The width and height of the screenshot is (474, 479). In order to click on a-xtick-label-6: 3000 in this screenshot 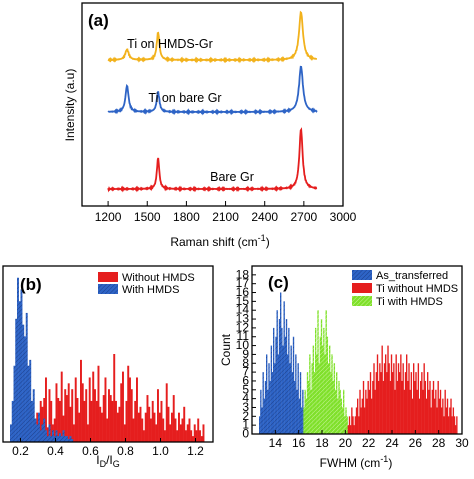, I will do `click(343, 217)`.